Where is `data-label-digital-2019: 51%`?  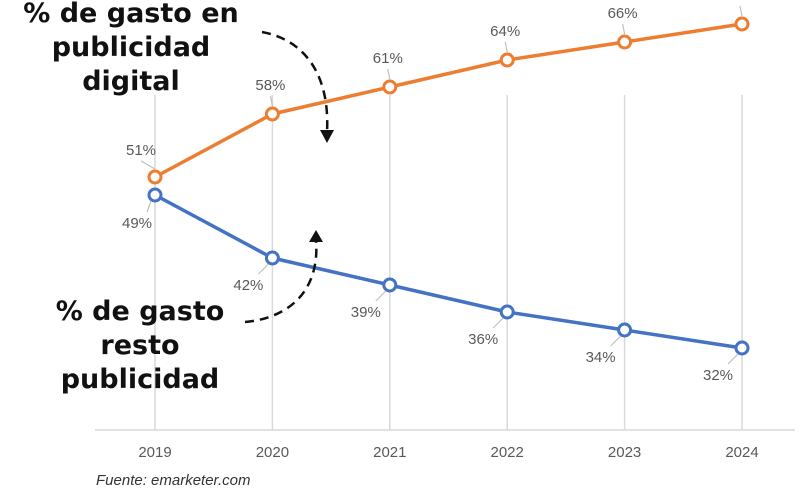
data-label-digital-2019: 51% is located at coordinates (141, 150).